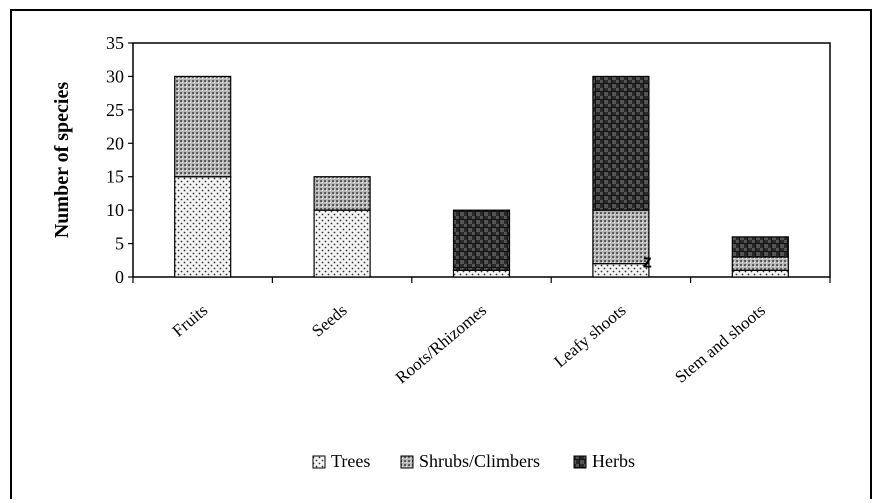 Image resolution: width=877 pixels, height=503 pixels. I want to click on legend-label: Shrubs/Climbers, so click(479, 461).